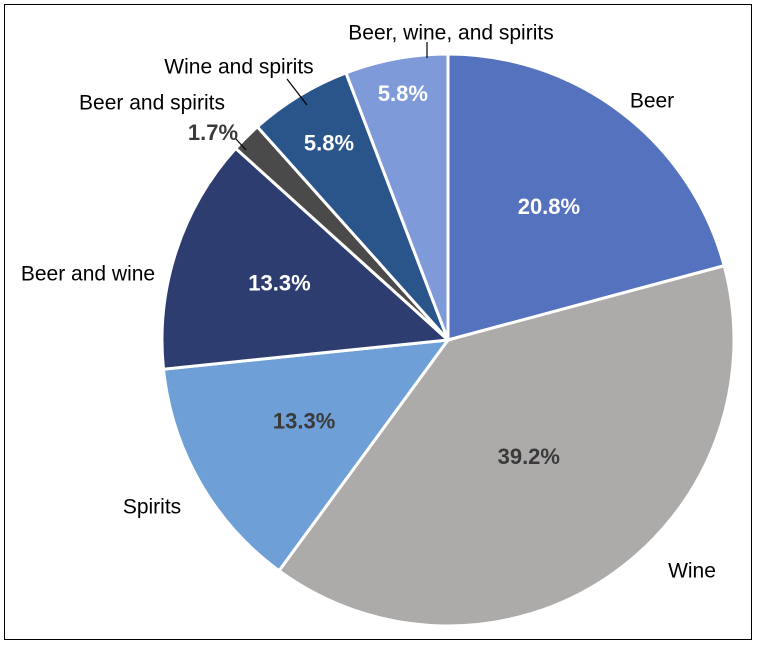 This screenshot has height=646, width=758. I want to click on category-label-beer: Beer, so click(652, 101).